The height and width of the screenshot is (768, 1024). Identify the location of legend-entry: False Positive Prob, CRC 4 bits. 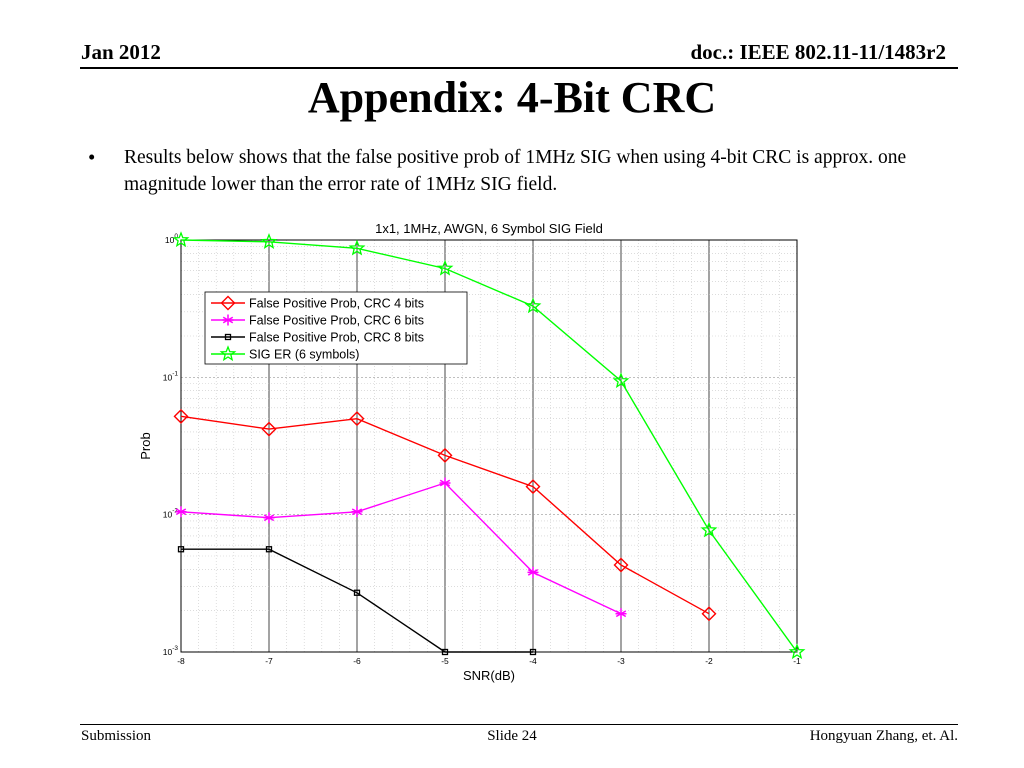
(317, 303).